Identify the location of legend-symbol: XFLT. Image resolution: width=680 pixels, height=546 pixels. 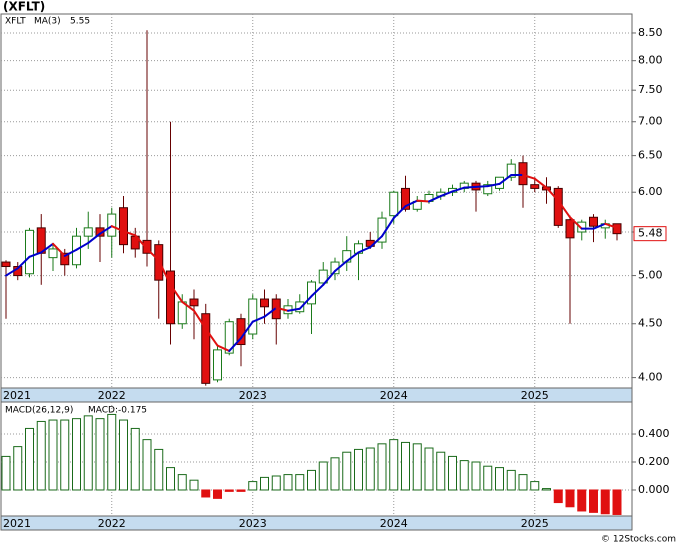
(15, 22).